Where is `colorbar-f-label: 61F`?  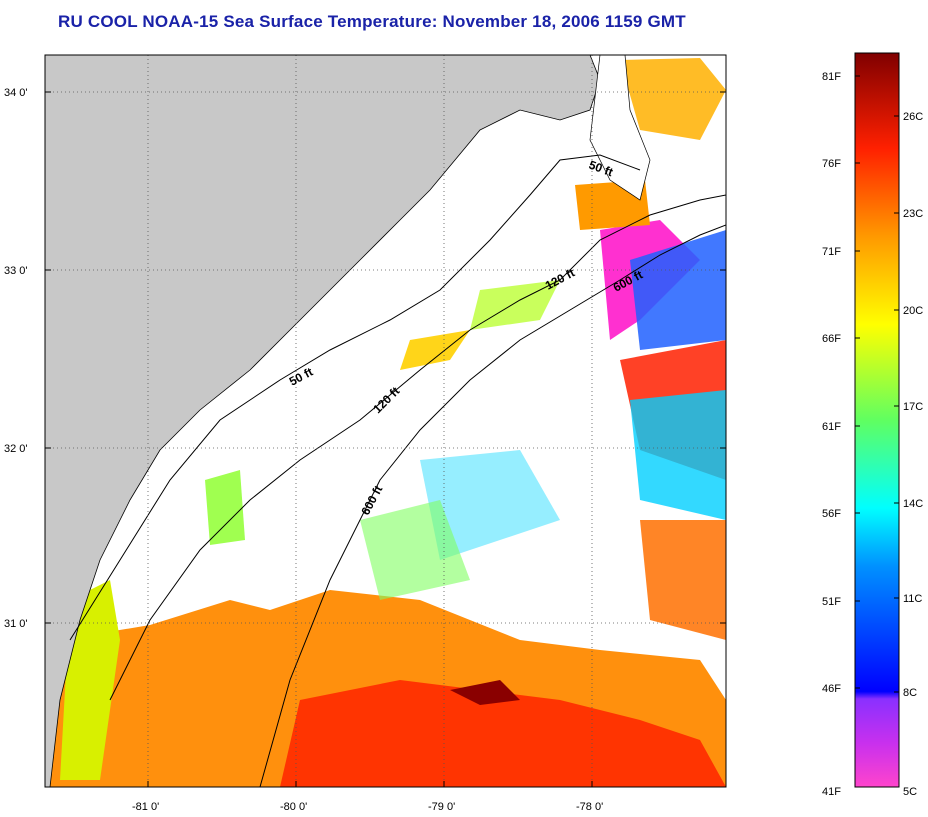 colorbar-f-label: 61F is located at coordinates (831, 427).